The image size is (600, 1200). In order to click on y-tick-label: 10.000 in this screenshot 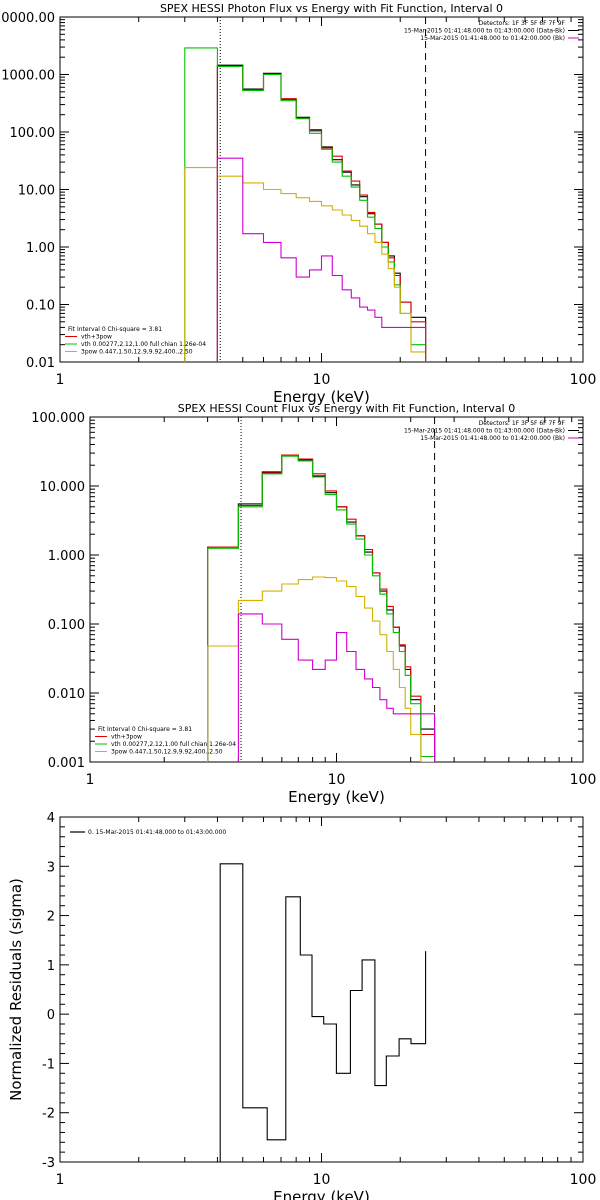, I will do `click(63, 487)`.